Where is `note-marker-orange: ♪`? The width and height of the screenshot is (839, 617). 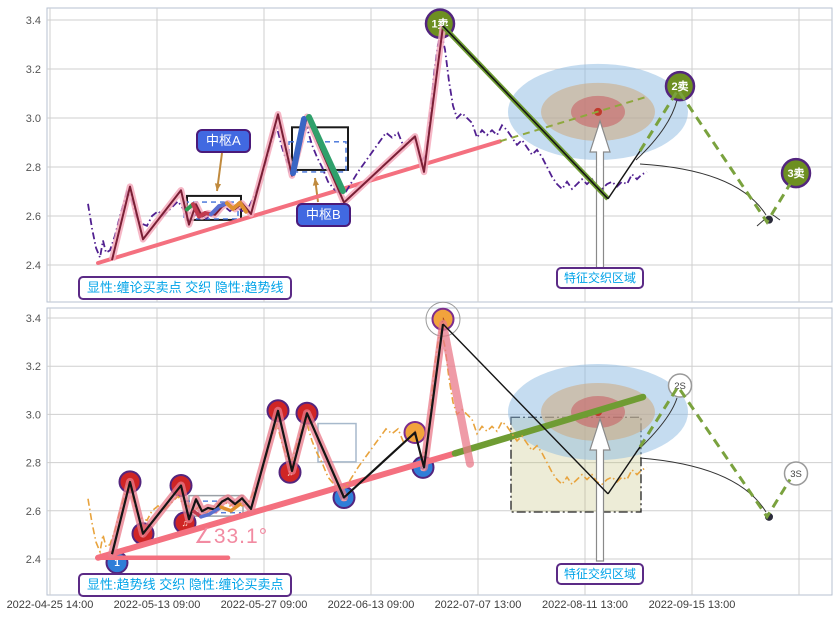 note-marker-orange: ♪ is located at coordinates (443, 319).